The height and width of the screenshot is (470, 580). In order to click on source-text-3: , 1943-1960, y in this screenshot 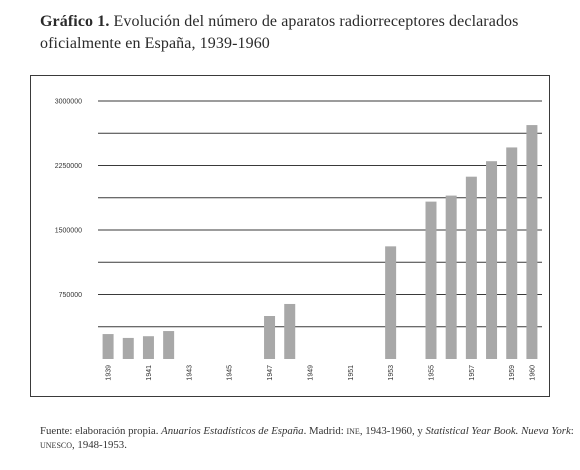, I will do `click(392, 431)`.